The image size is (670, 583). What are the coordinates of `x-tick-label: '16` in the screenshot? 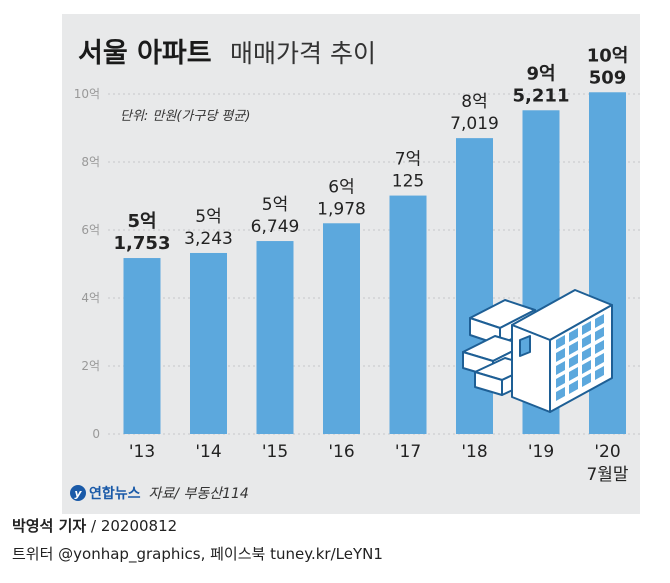 It's located at (341, 452).